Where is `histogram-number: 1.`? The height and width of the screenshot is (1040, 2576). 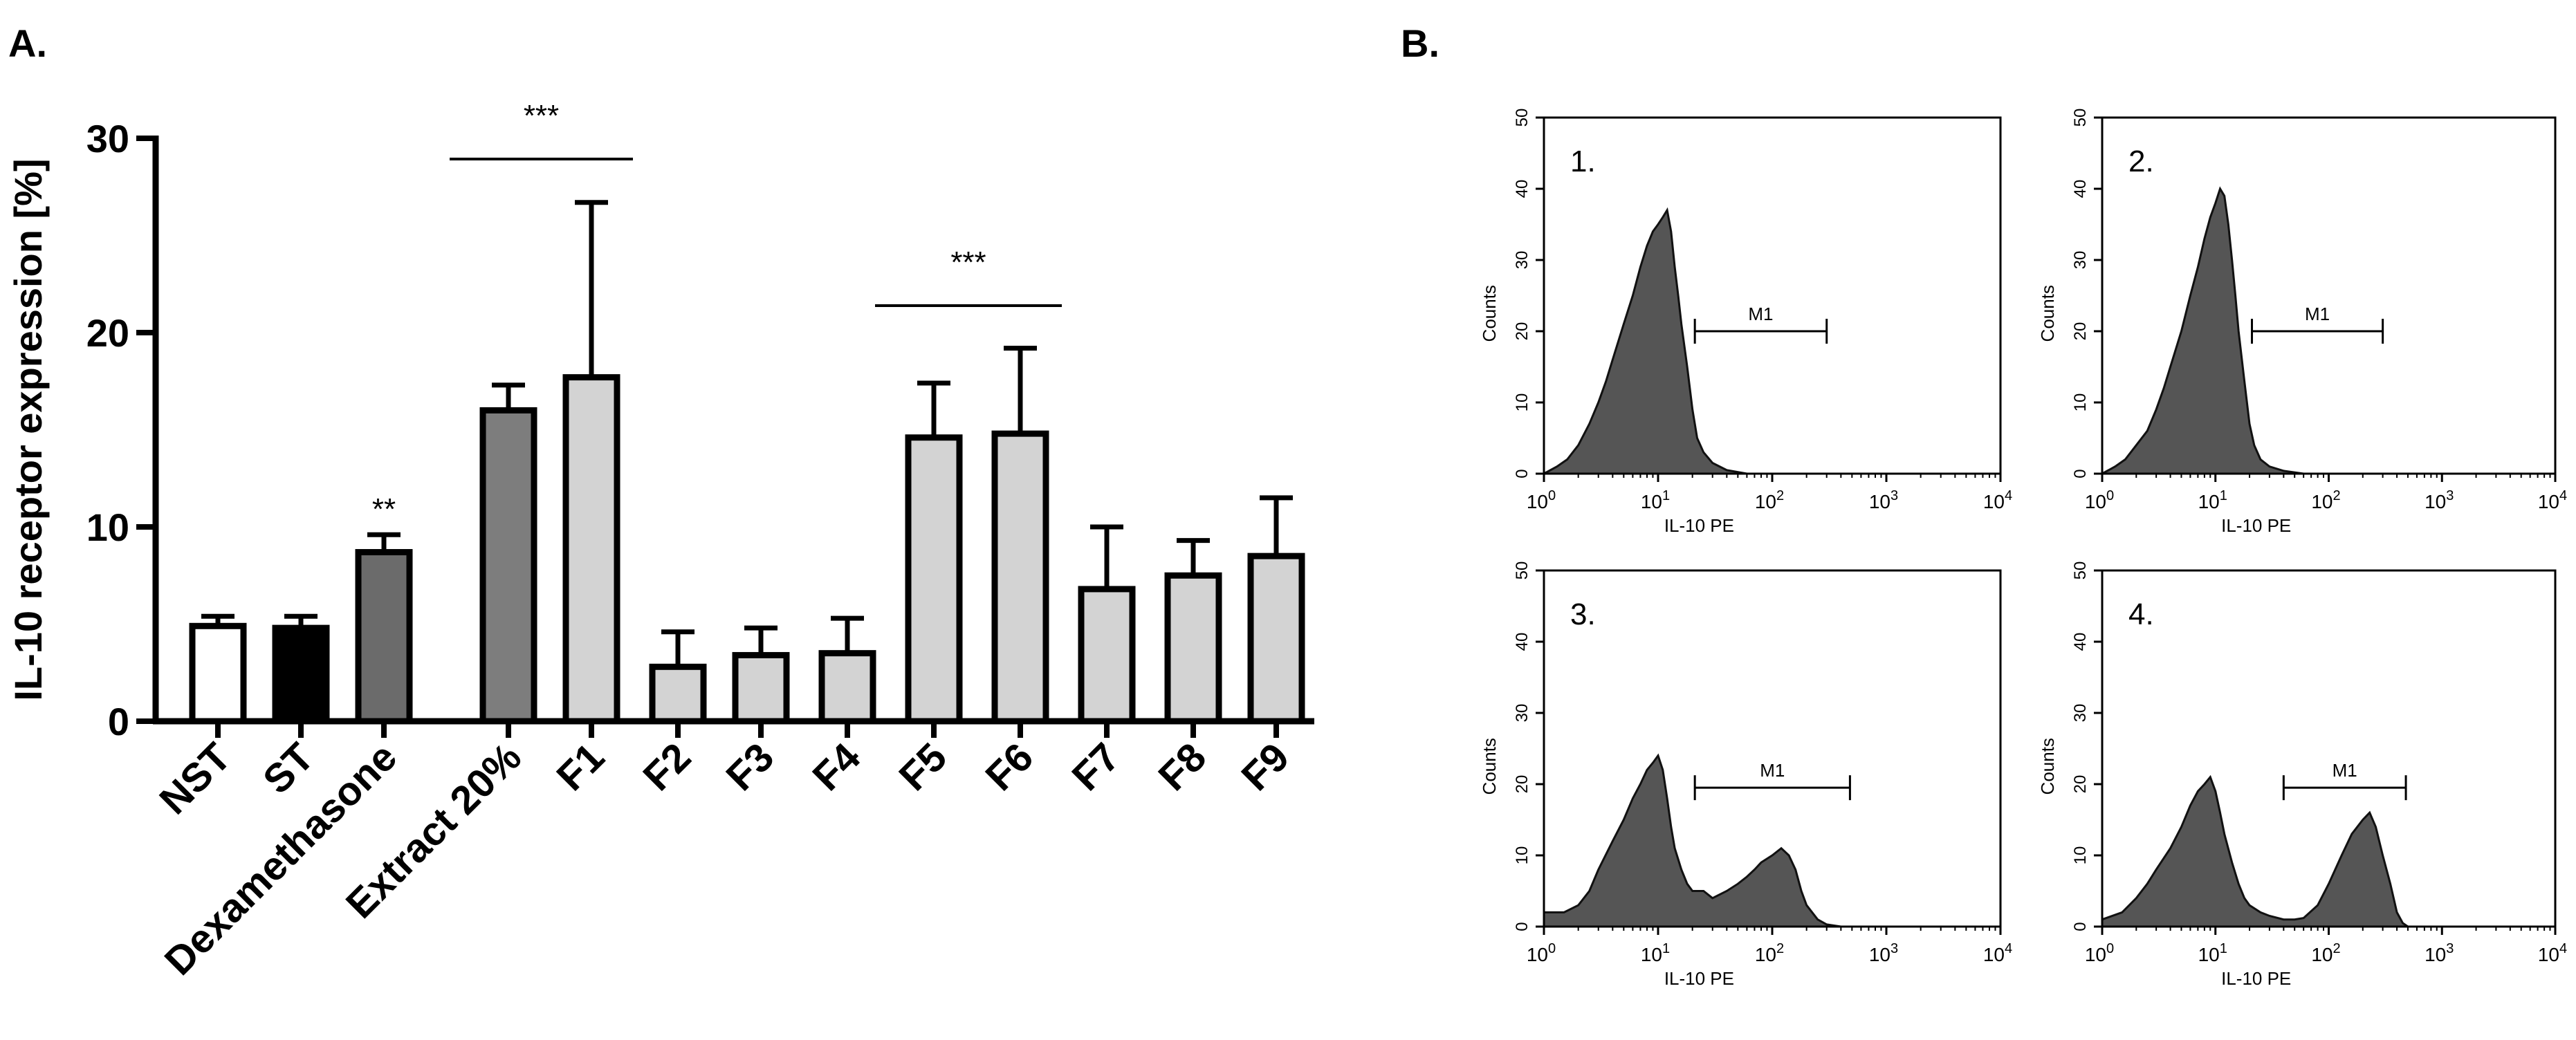
histogram-number: 1. is located at coordinates (1583, 161).